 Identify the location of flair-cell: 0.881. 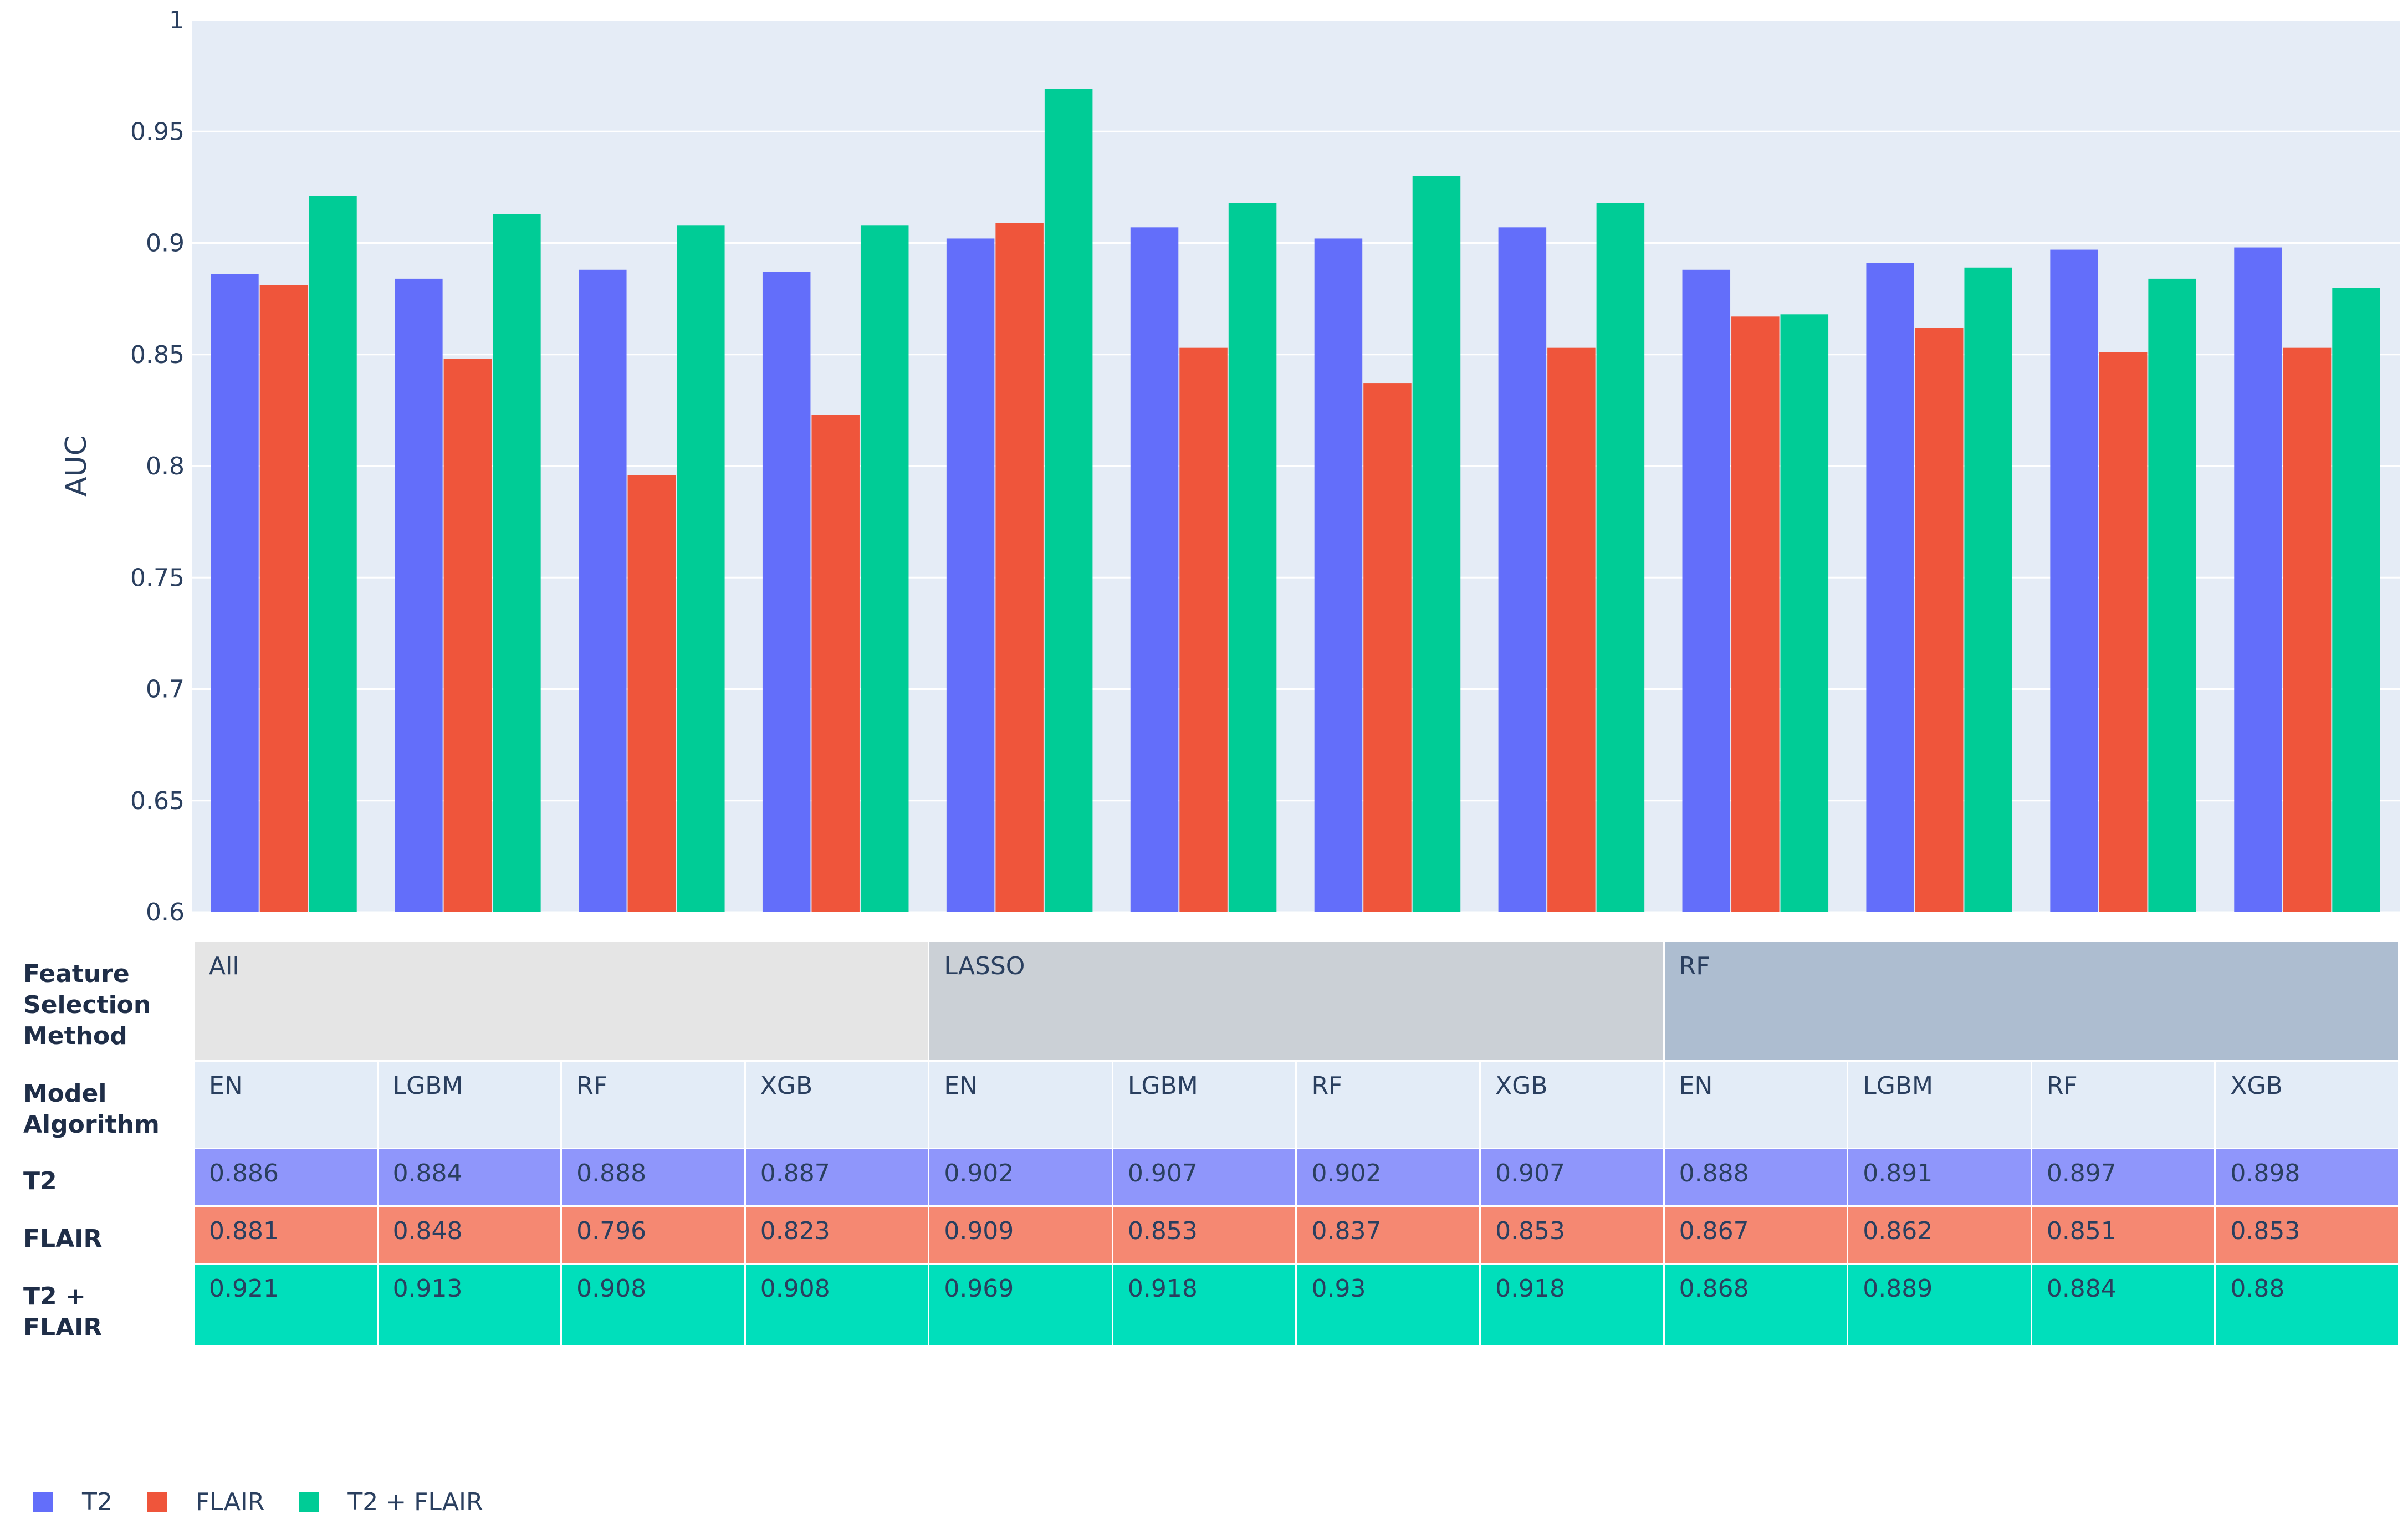
(287, 1236).